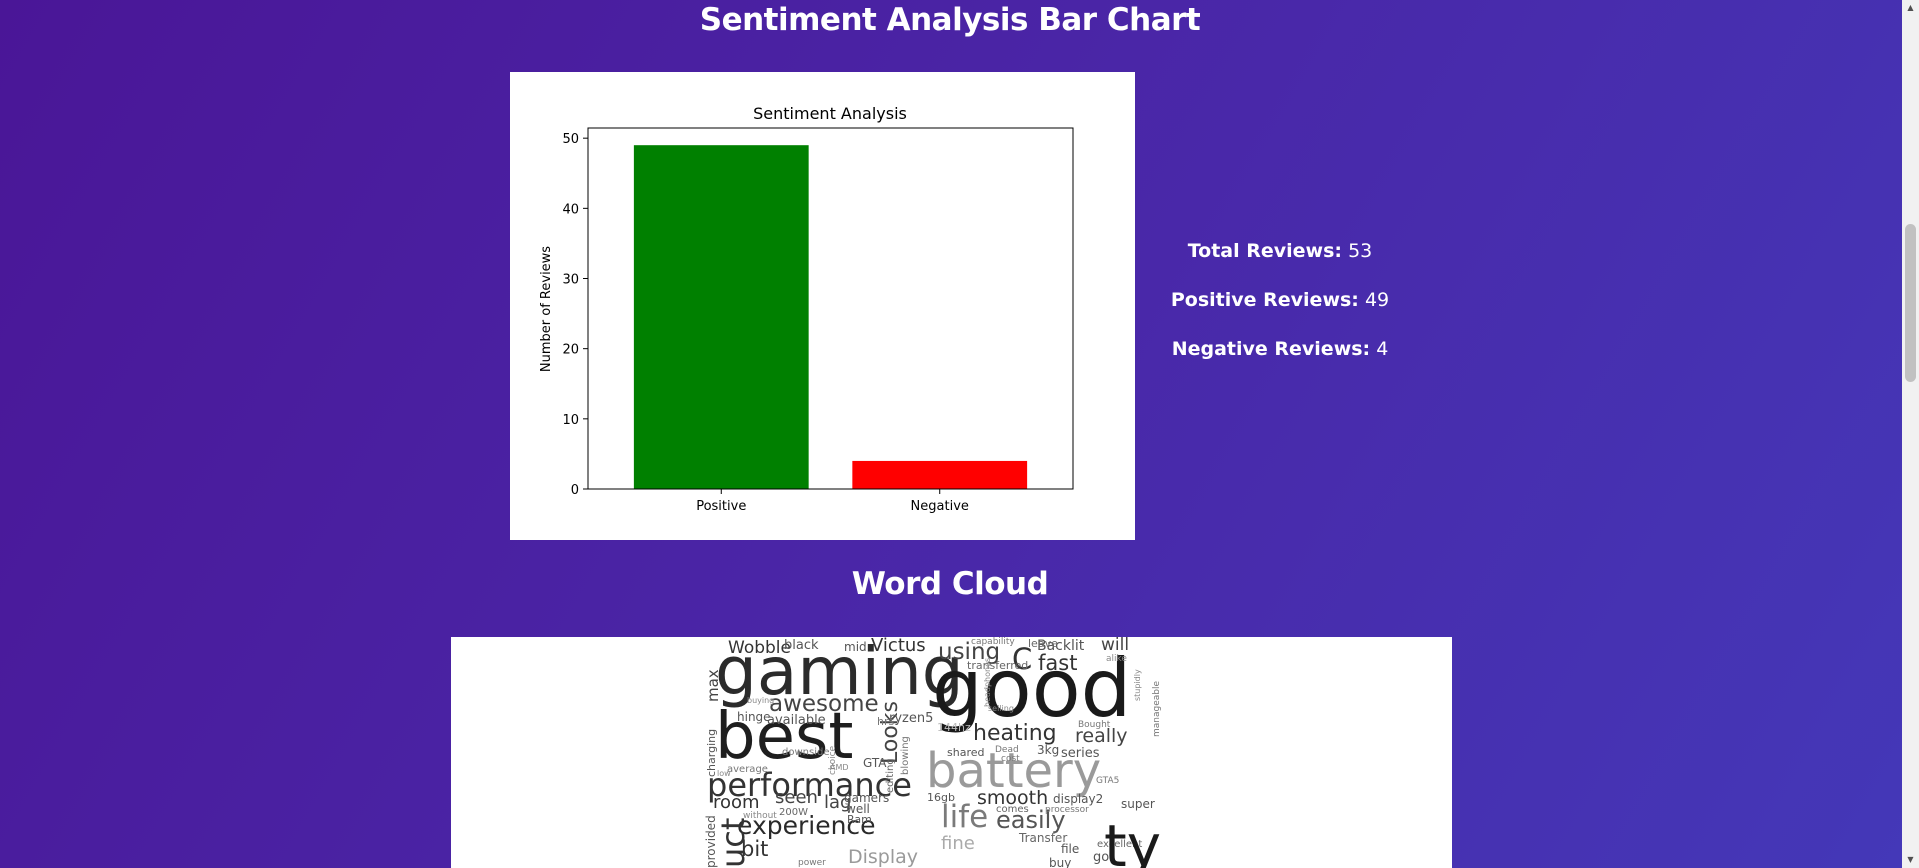  Describe the element at coordinates (575, 315) in the screenshot. I see `chart-y-ticks: 0 10 20 30 40 50` at that location.